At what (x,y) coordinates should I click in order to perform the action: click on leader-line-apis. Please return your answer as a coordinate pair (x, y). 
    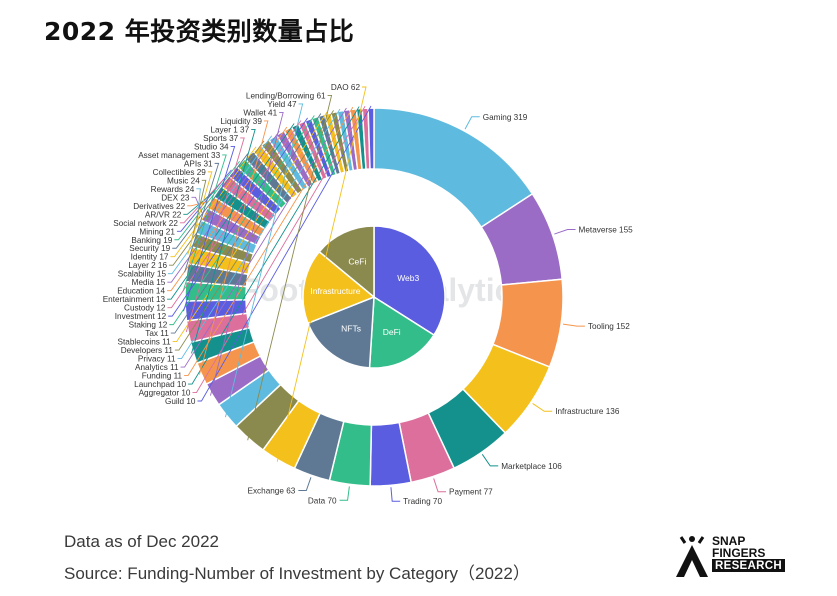
    Looking at the image, I should click on (202, 217).